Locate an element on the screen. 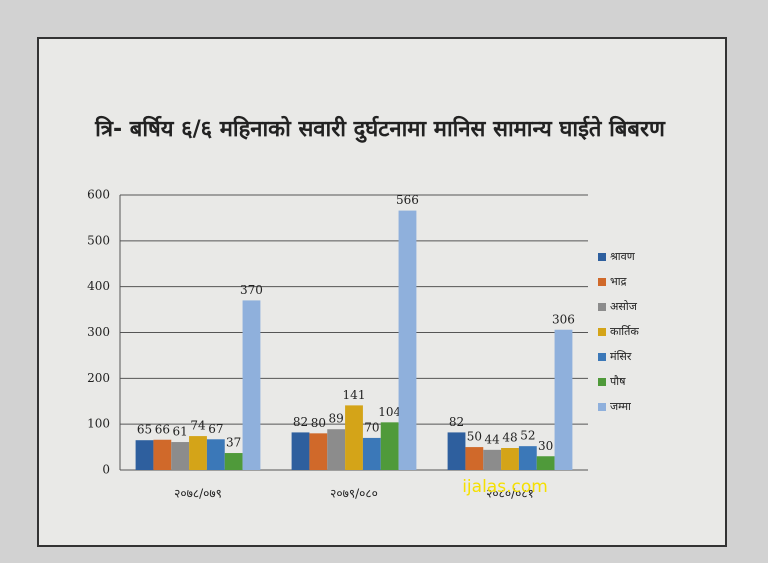 The image size is (768, 563). data-label: 80 is located at coordinates (318, 423).